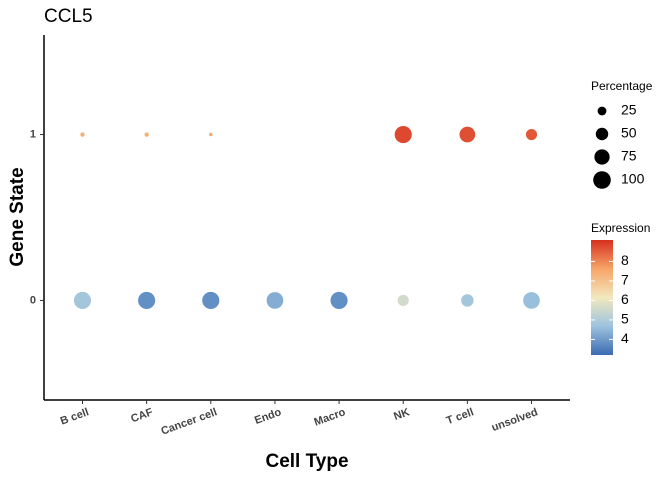  Describe the element at coordinates (625, 319) in the screenshot. I see `color-bar-label: 5` at that location.